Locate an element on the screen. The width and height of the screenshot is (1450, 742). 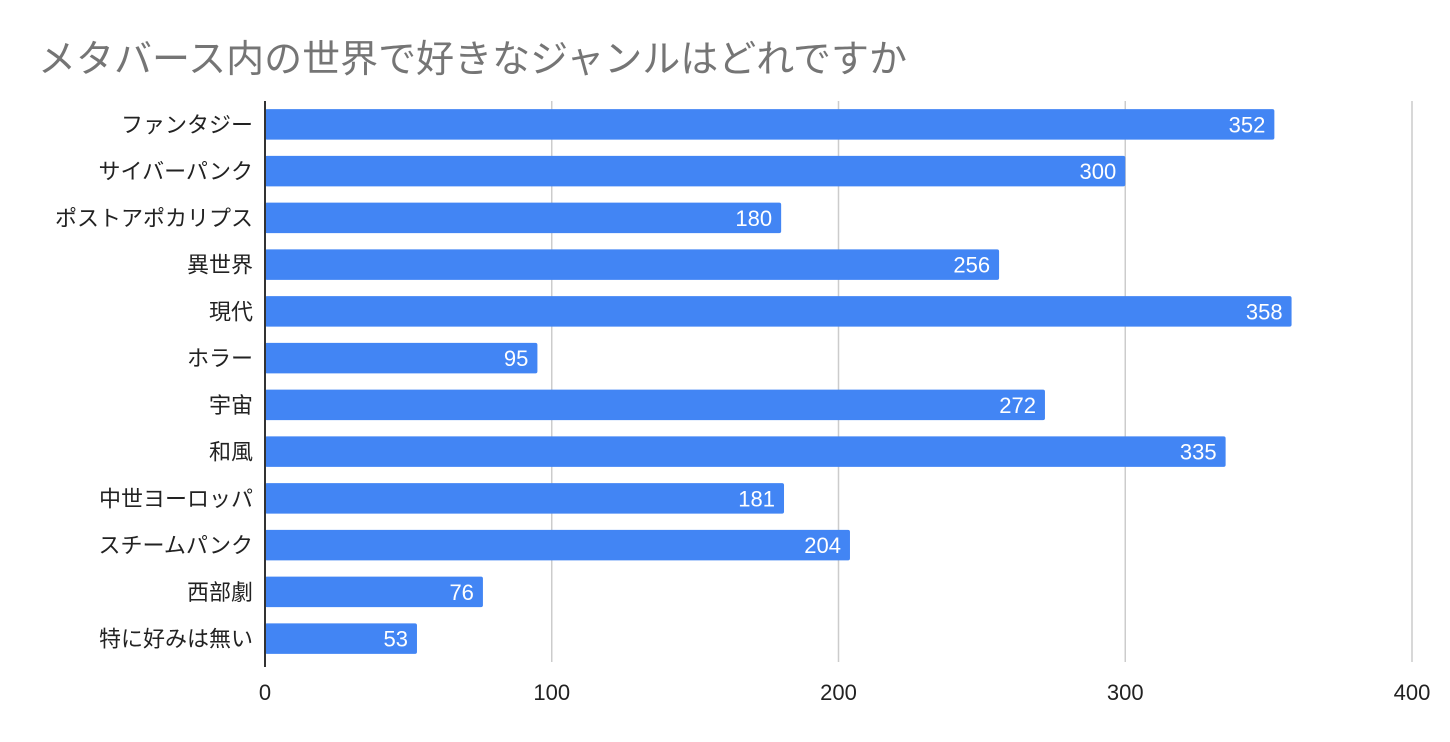
category-label: 西部劇 is located at coordinates (220, 593).